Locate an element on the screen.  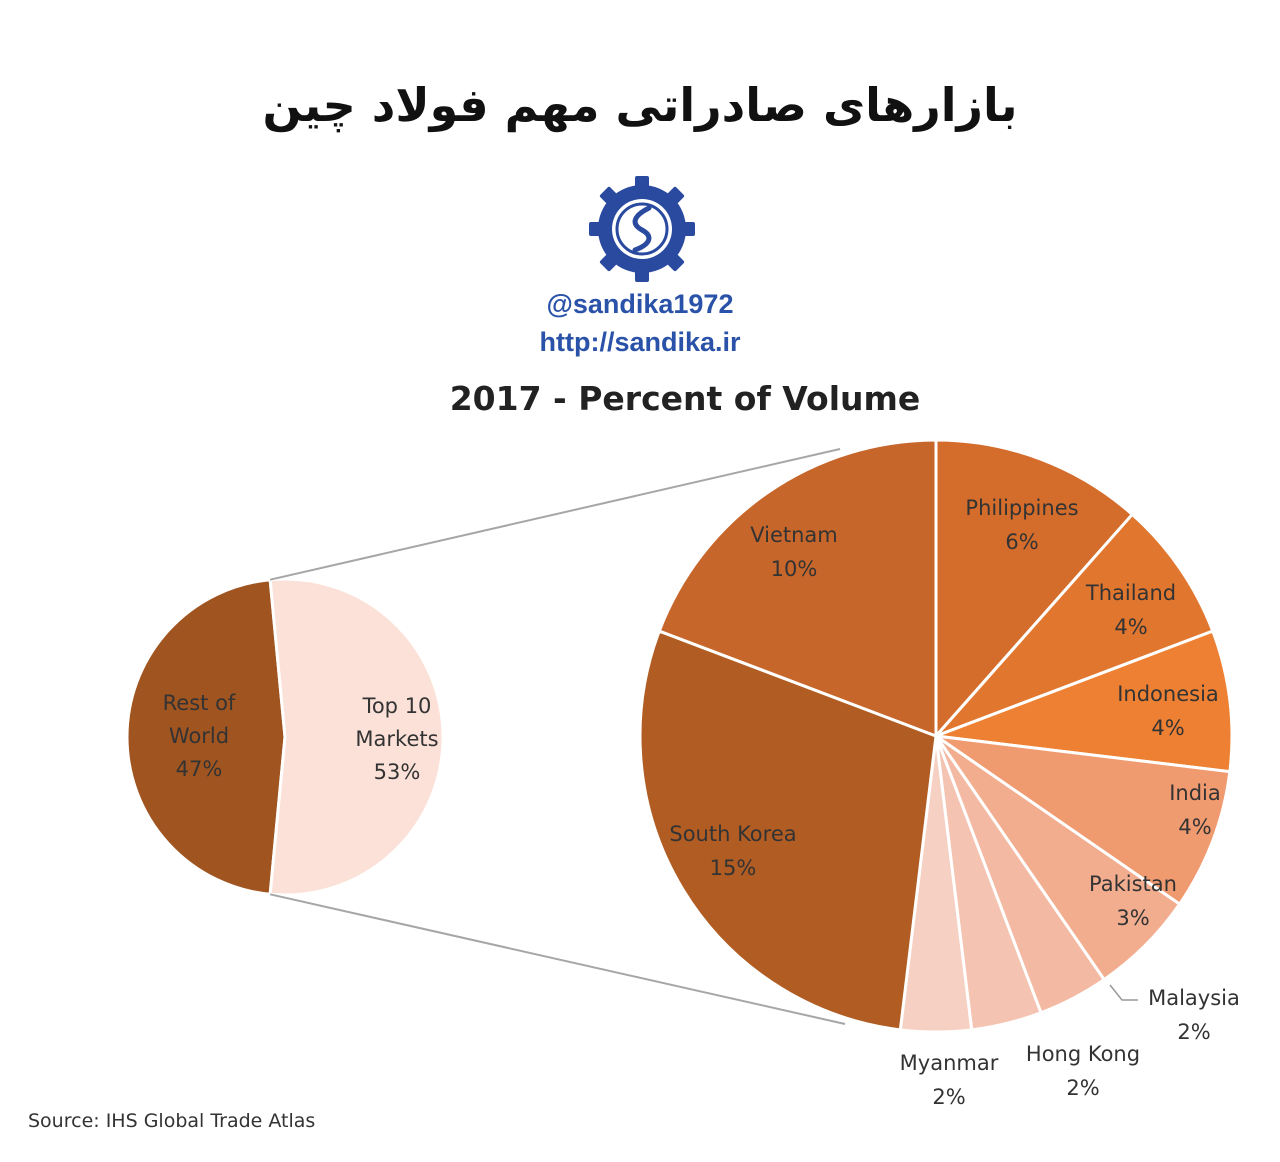
malaysia-leader-line is located at coordinates (1123, 992).